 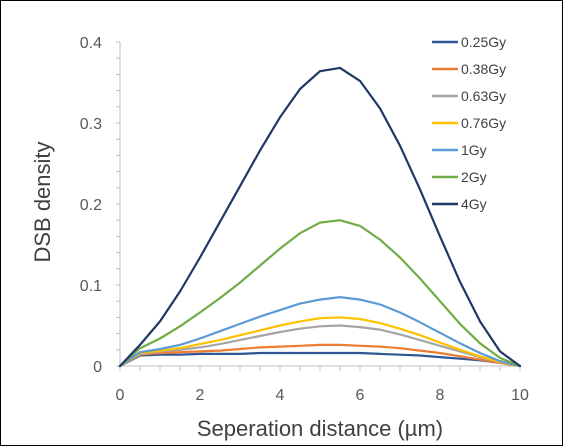 What do you see at coordinates (360, 395) in the screenshot?
I see `x-tick-label: 6` at bounding box center [360, 395].